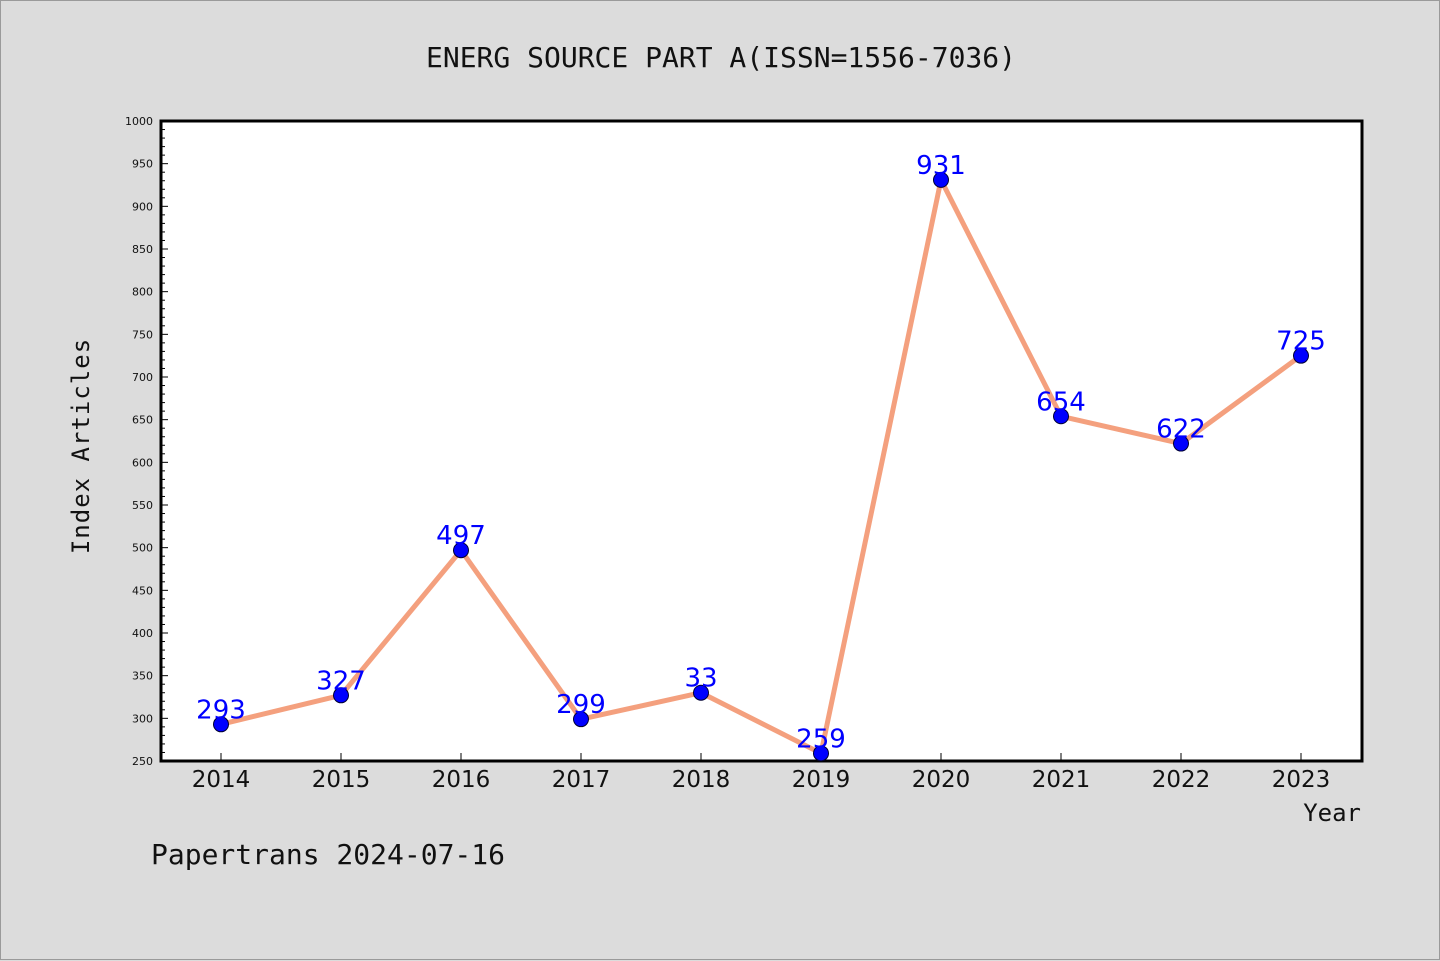  What do you see at coordinates (821, 739) in the screenshot?
I see `data-label: 259` at bounding box center [821, 739].